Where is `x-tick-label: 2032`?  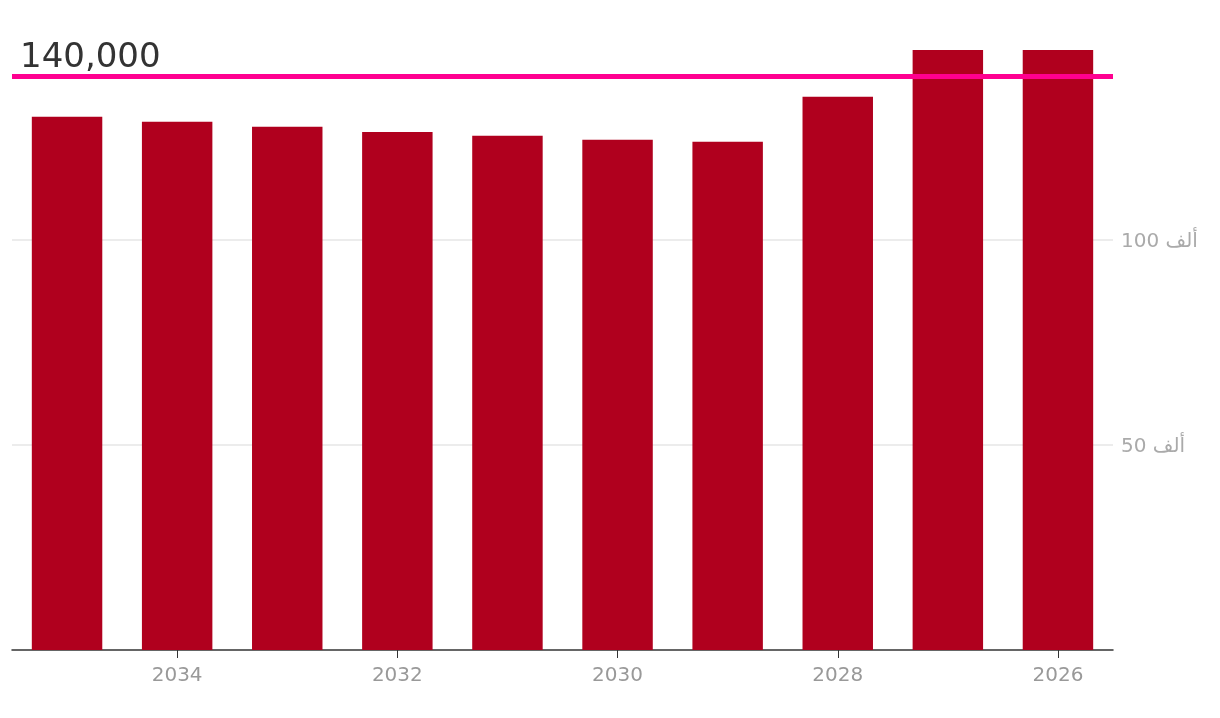
x-tick-label: 2032 is located at coordinates (397, 674).